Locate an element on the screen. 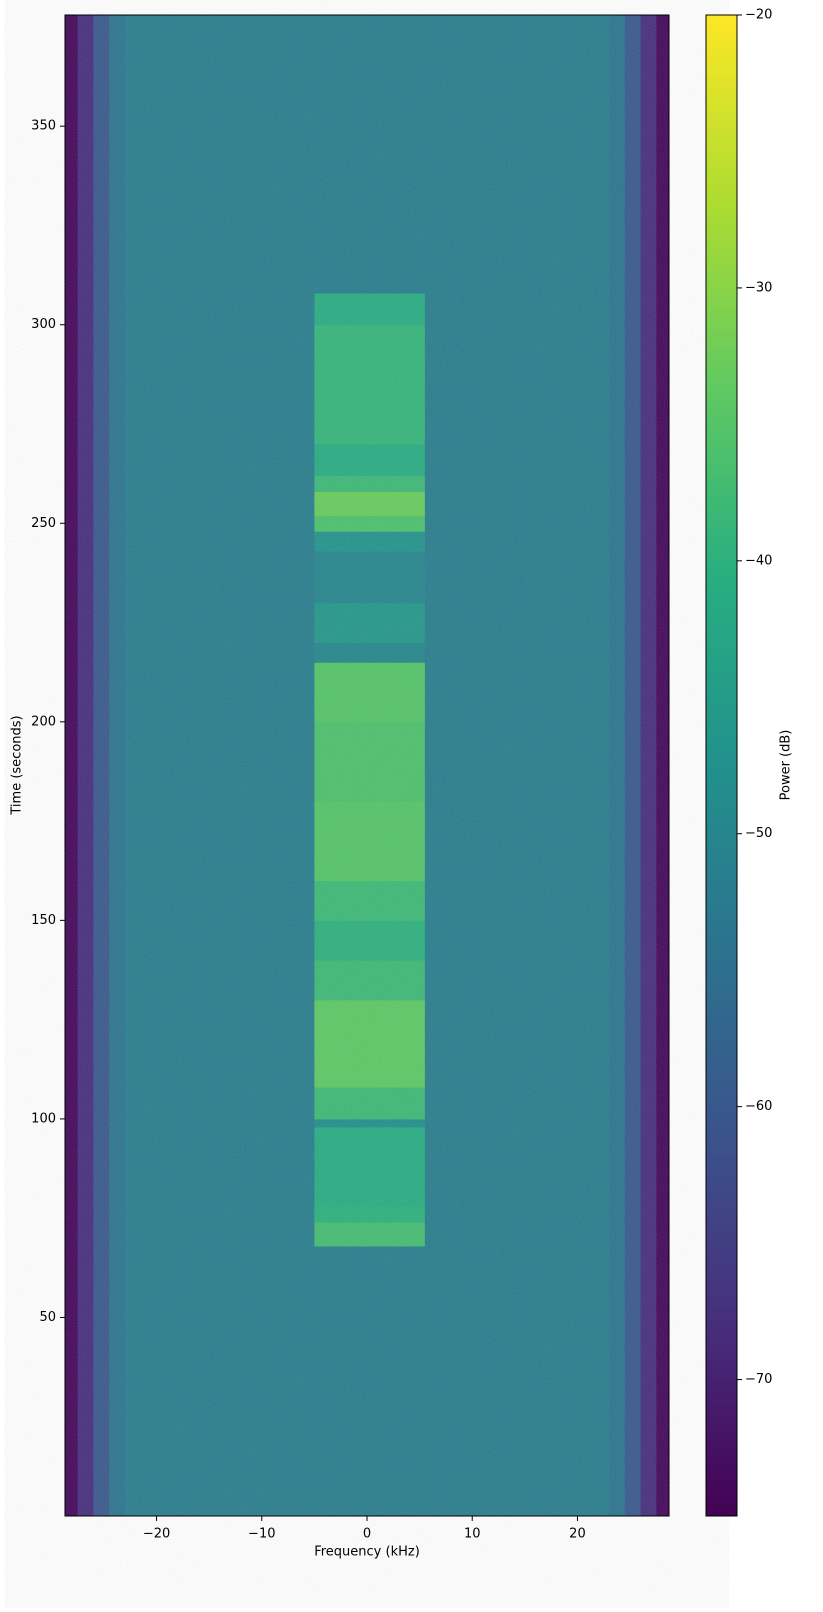 Image resolution: width=823 pixels, height=1612 pixels. y-tick-label: 350 is located at coordinates (43, 126).